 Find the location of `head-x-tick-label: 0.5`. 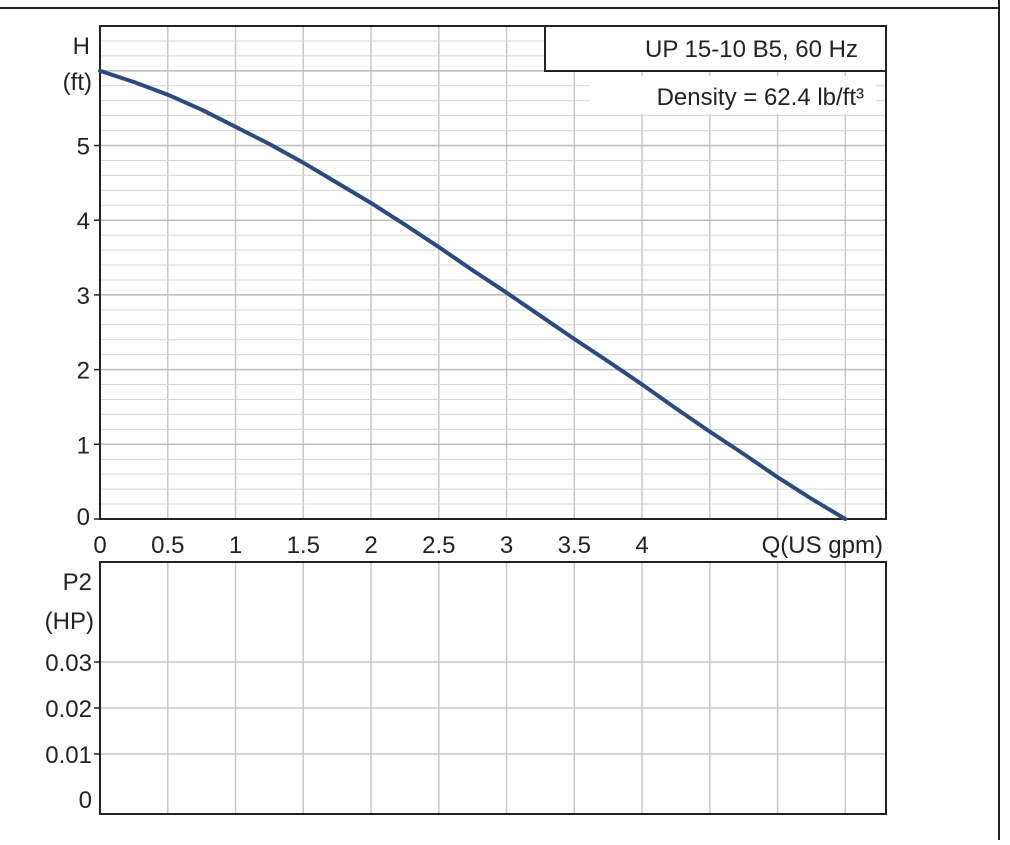

head-x-tick-label: 0.5 is located at coordinates (167, 545).